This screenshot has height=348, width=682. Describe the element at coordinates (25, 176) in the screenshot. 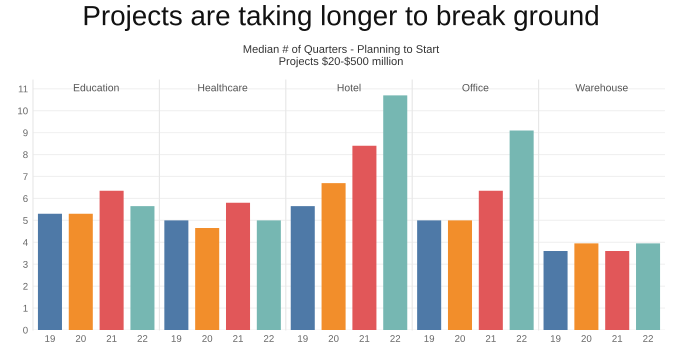

I see `y-tick-label: 7` at that location.